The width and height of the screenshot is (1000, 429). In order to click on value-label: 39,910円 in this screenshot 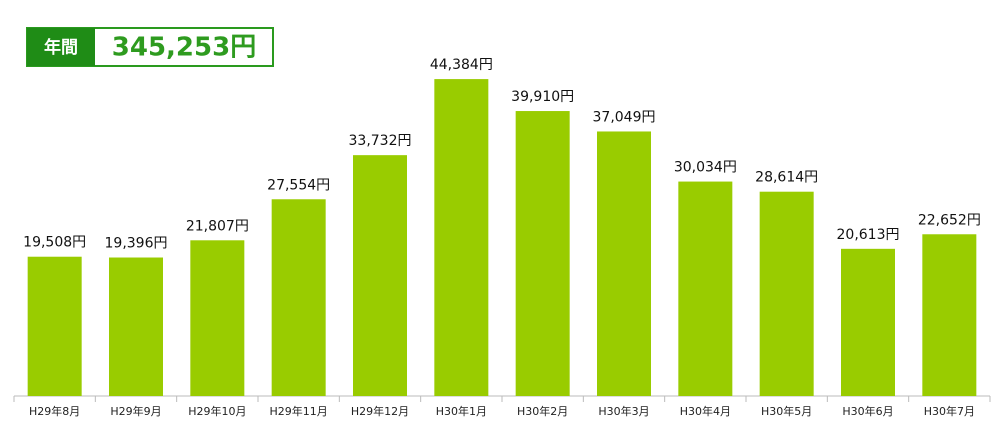, I will do `click(542, 97)`.